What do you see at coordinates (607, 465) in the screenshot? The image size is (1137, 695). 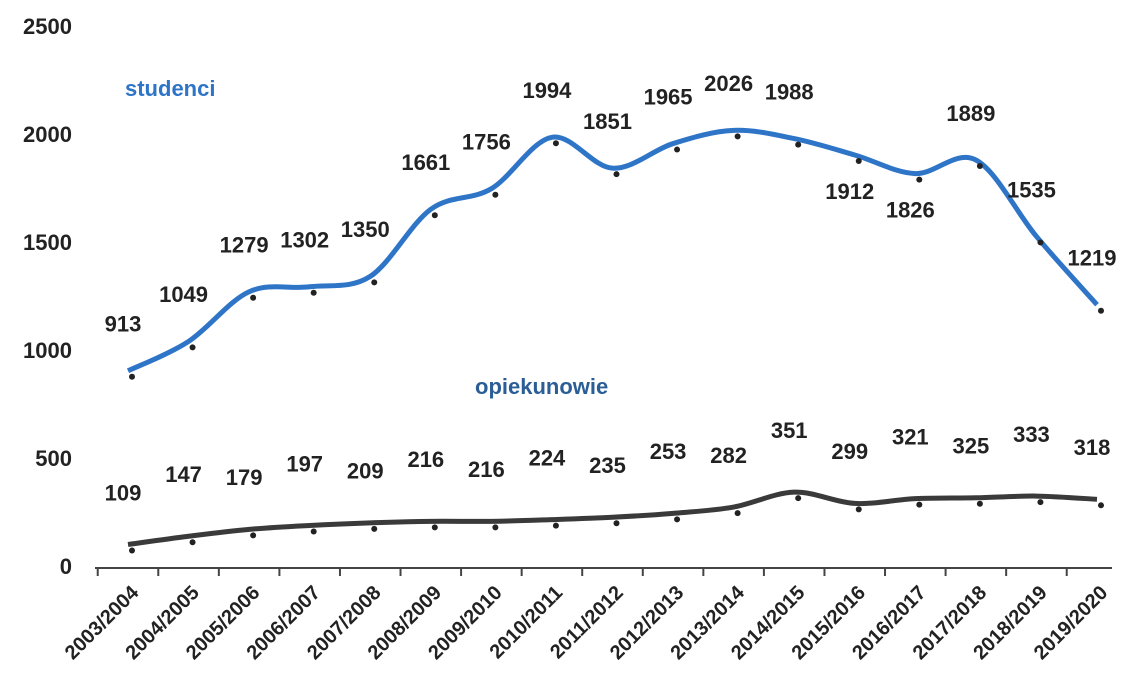 I see `data-label: 235` at bounding box center [607, 465].